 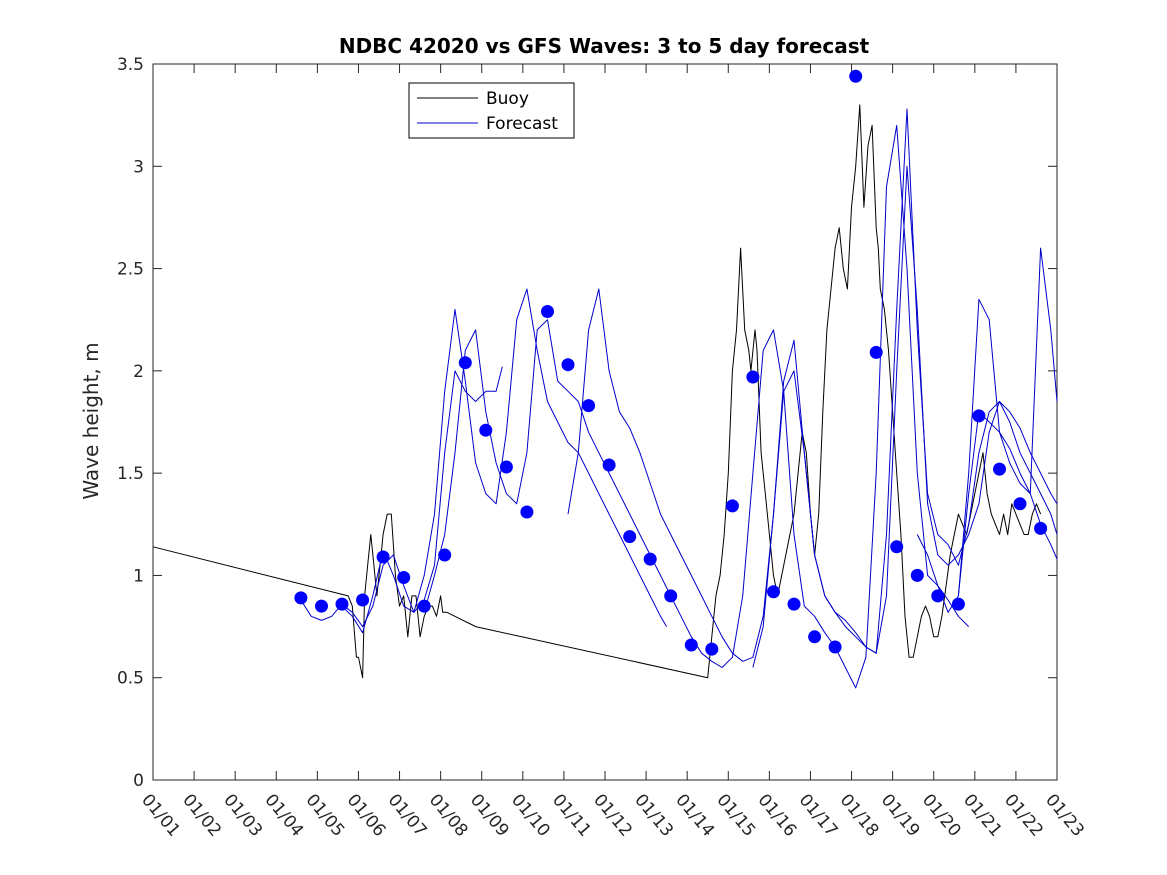 I want to click on y-tick-label: 2.5, so click(x=130, y=270).